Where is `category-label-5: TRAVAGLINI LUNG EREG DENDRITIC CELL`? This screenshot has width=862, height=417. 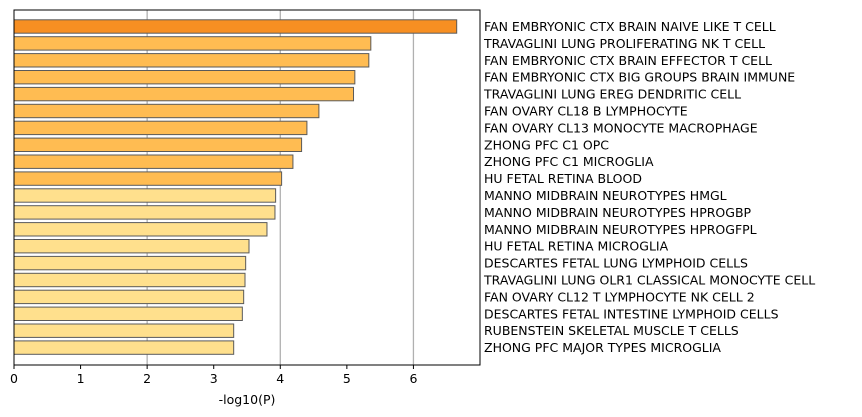
category-label-5: TRAVAGLINI LUNG EREG DENDRITIC CELL is located at coordinates (612, 94).